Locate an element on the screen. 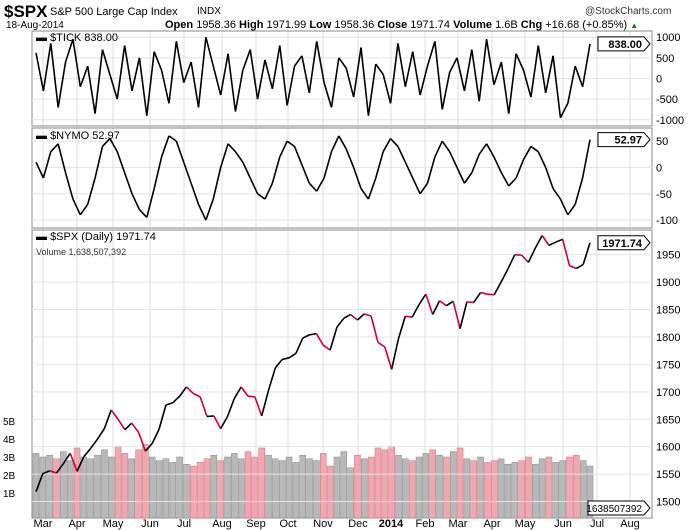  y-tick-label: 1600 is located at coordinates (668, 448).